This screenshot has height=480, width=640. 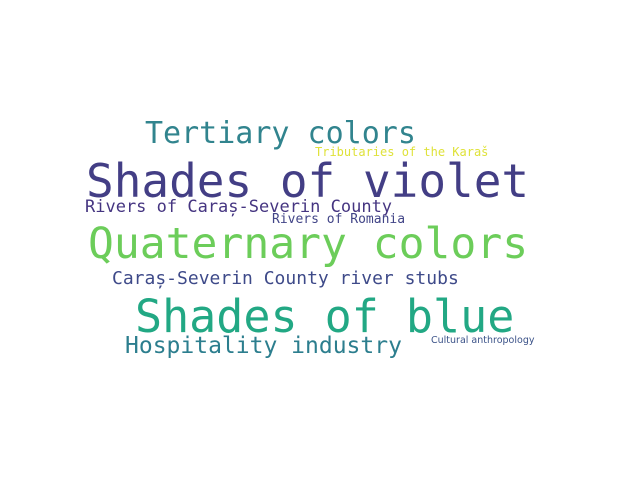 I want to click on word-tributaries-of-the-karas: Tributaries of the Karaš, so click(x=402, y=152).